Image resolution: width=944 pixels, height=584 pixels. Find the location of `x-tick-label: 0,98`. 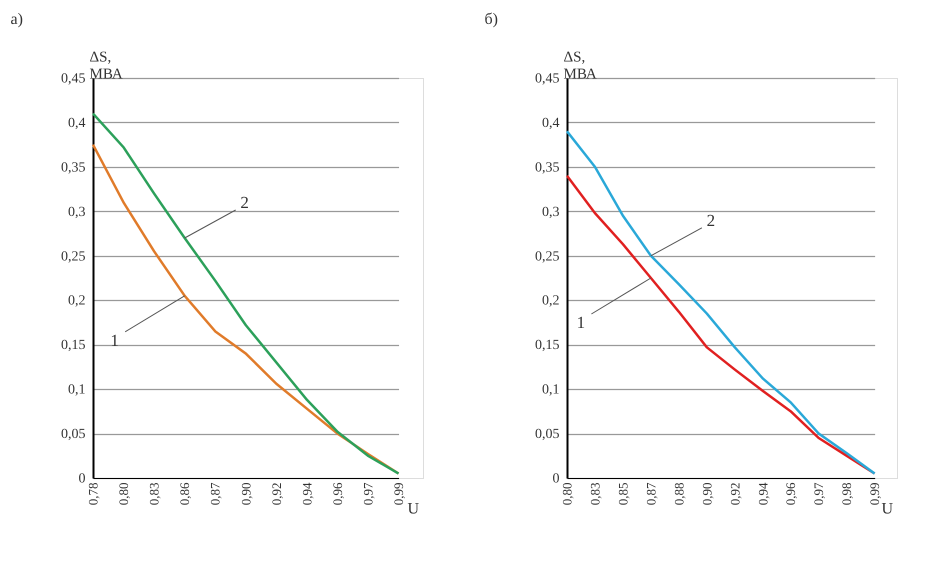

x-tick-label: 0,98 is located at coordinates (846, 494).